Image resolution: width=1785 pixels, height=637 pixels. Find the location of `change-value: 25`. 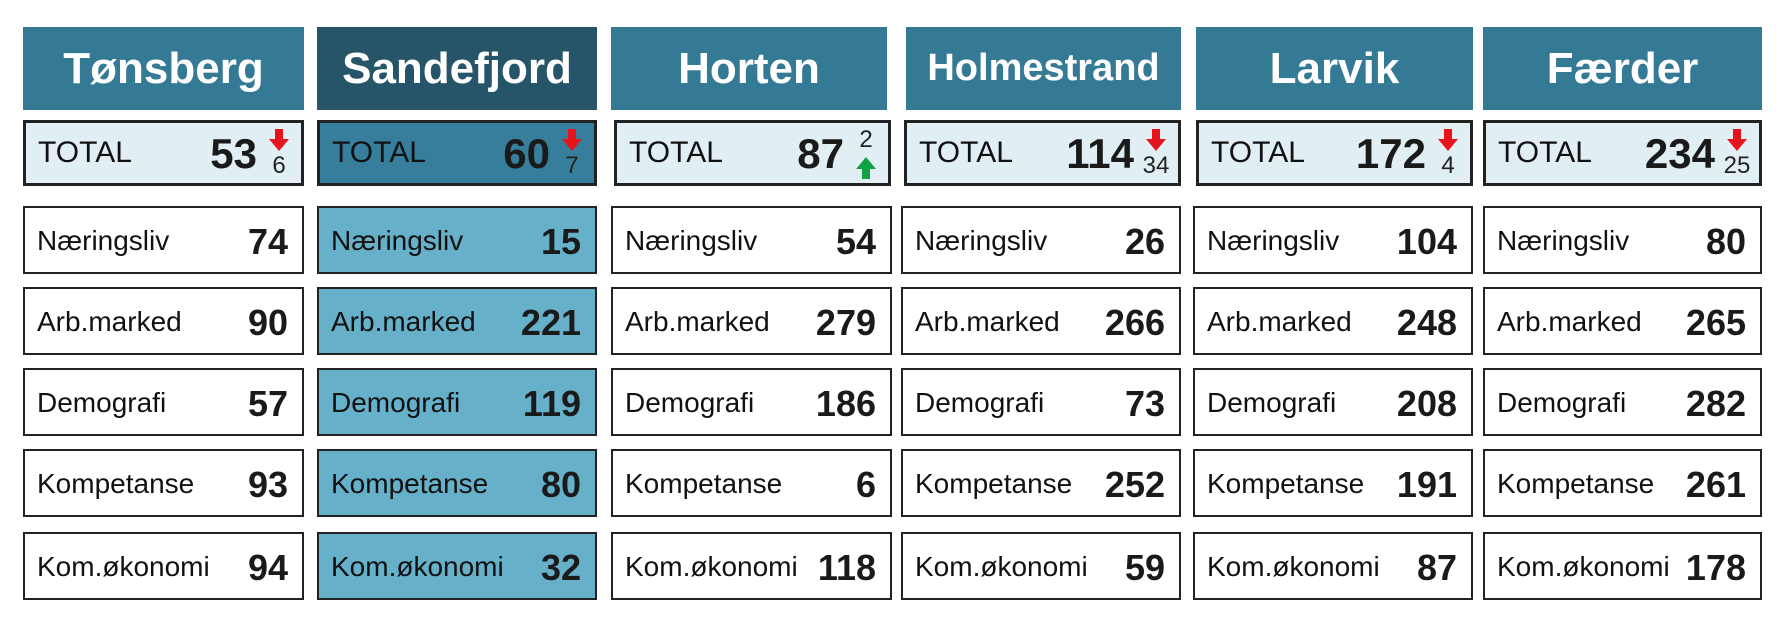

change-value: 25 is located at coordinates (1737, 165).